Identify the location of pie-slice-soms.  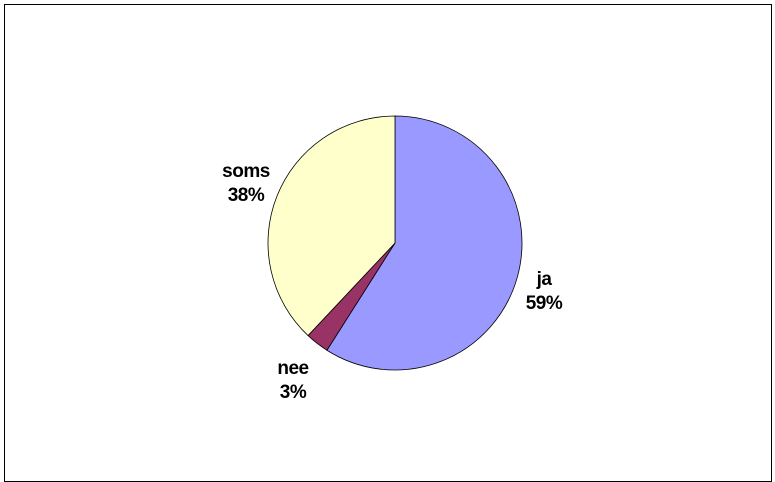
(331, 226).